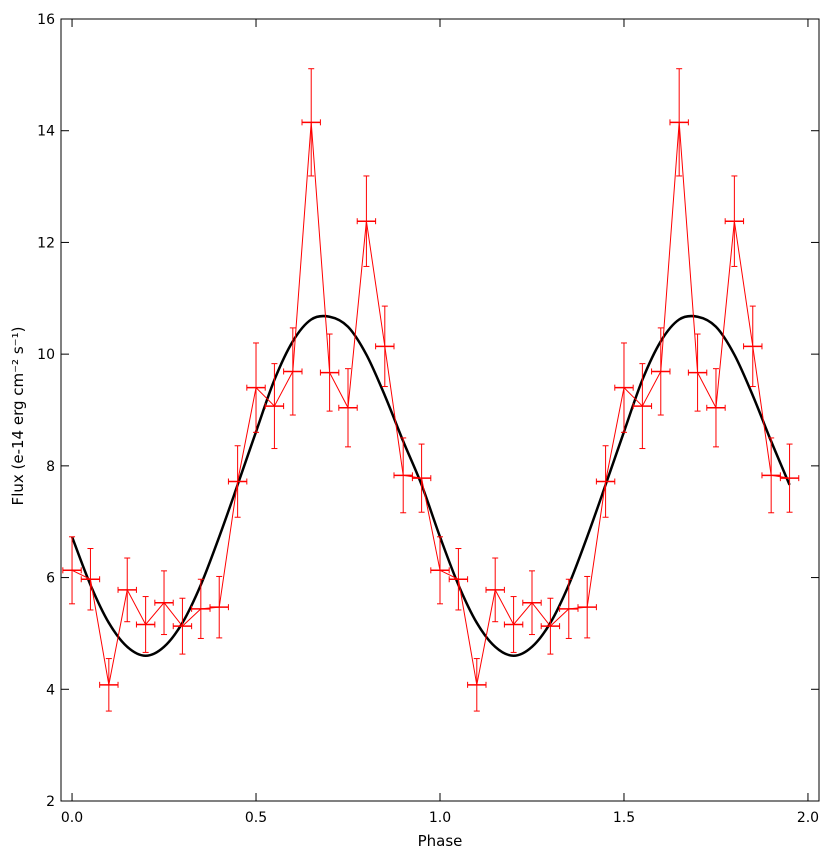  I want to click on y-tick-label: 16, so click(46, 20).